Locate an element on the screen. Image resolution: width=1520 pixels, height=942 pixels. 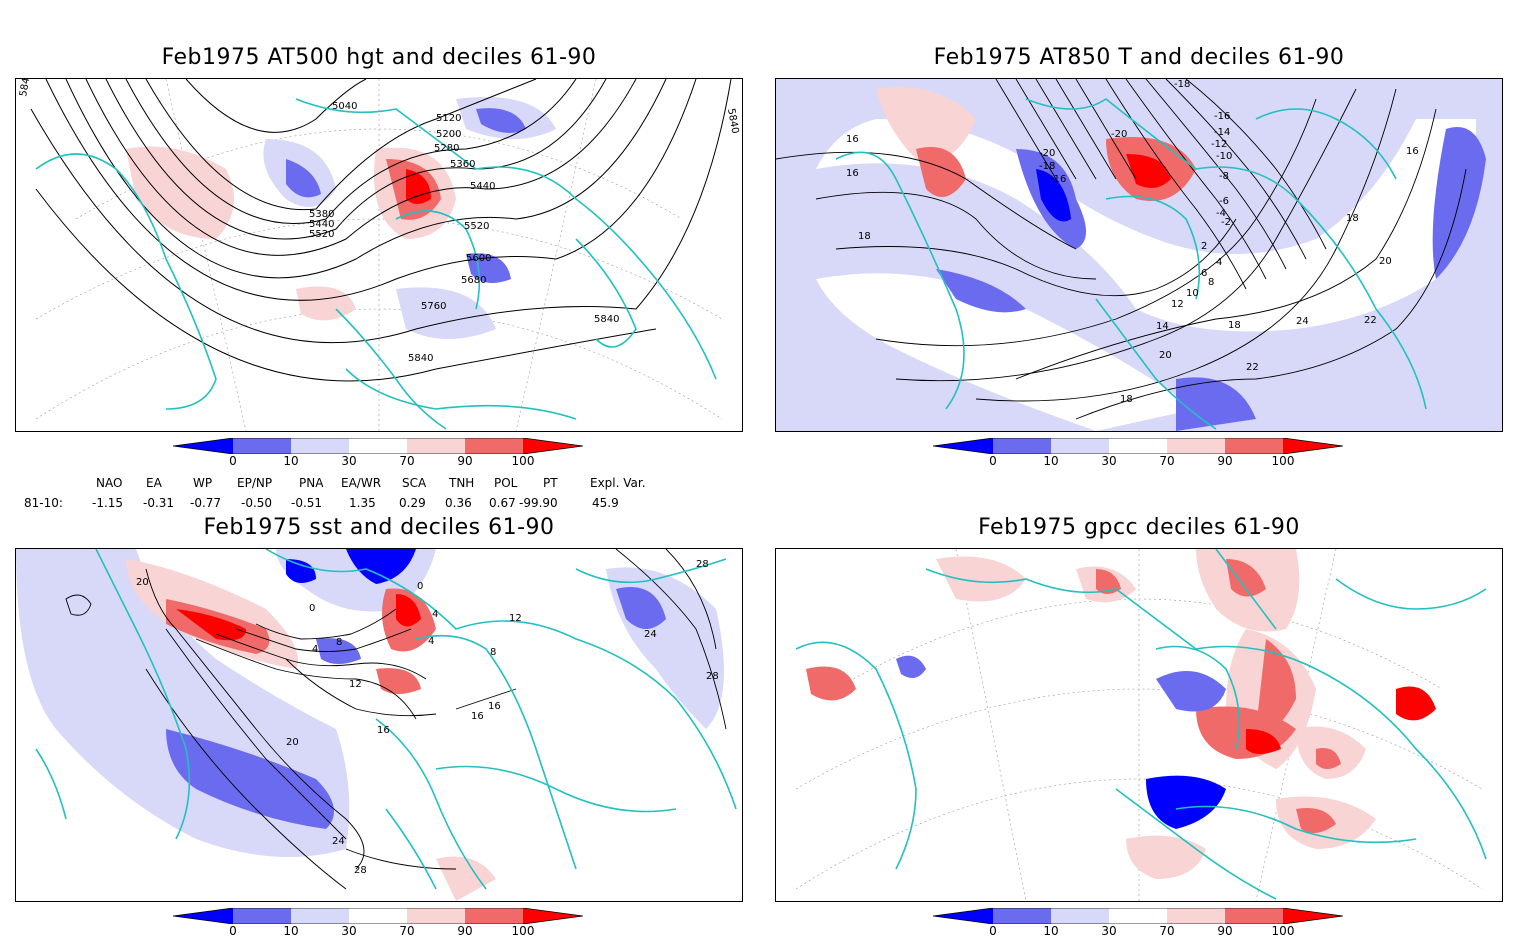
panel-title-sst: Feb1975 sst and deciles 61-90 is located at coordinates (379, 527).